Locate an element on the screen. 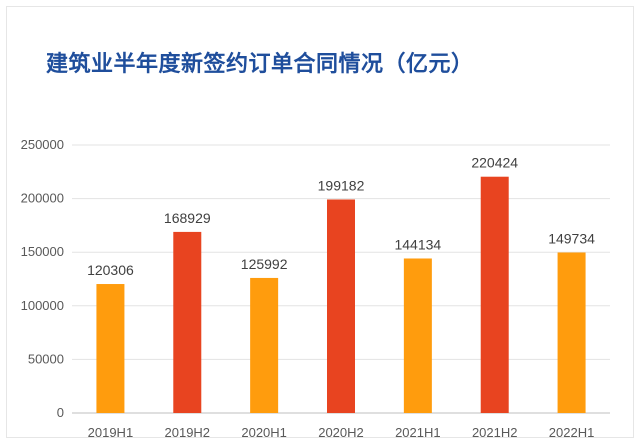  data-label: 125992 is located at coordinates (264, 264).